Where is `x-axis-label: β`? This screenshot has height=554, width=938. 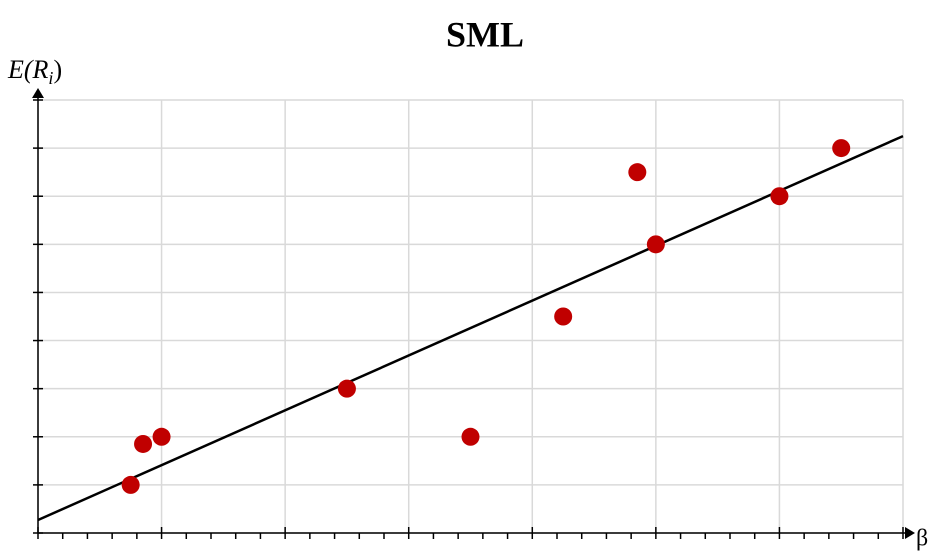 x-axis-label: β is located at coordinates (922, 539).